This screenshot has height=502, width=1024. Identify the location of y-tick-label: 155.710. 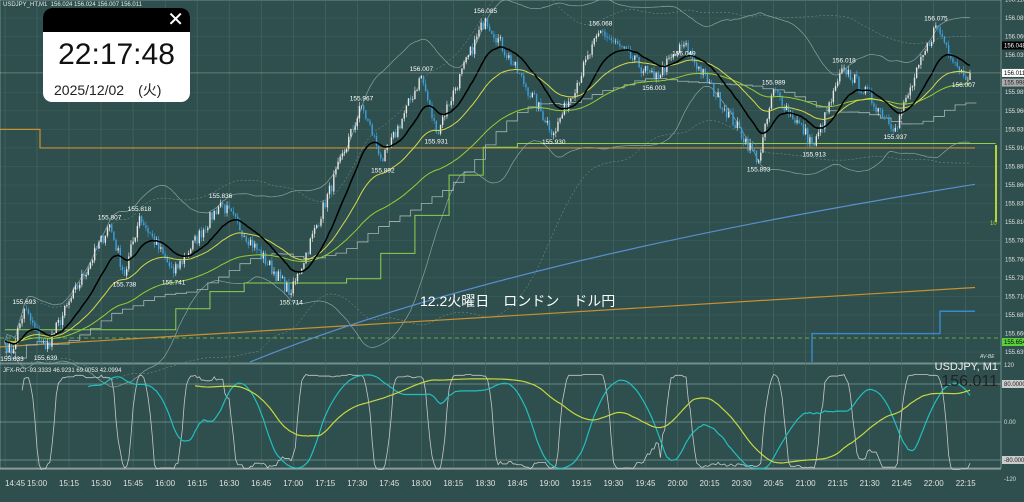
(1014, 297).